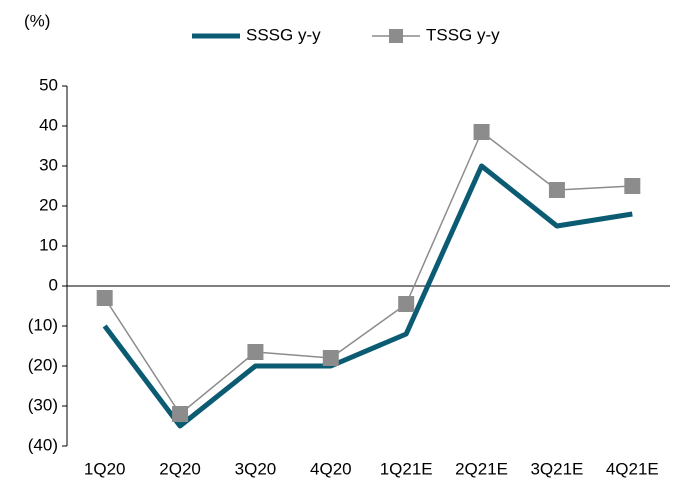  Describe the element at coordinates (105, 468) in the screenshot. I see `x-tick-label: 1Q20` at that location.